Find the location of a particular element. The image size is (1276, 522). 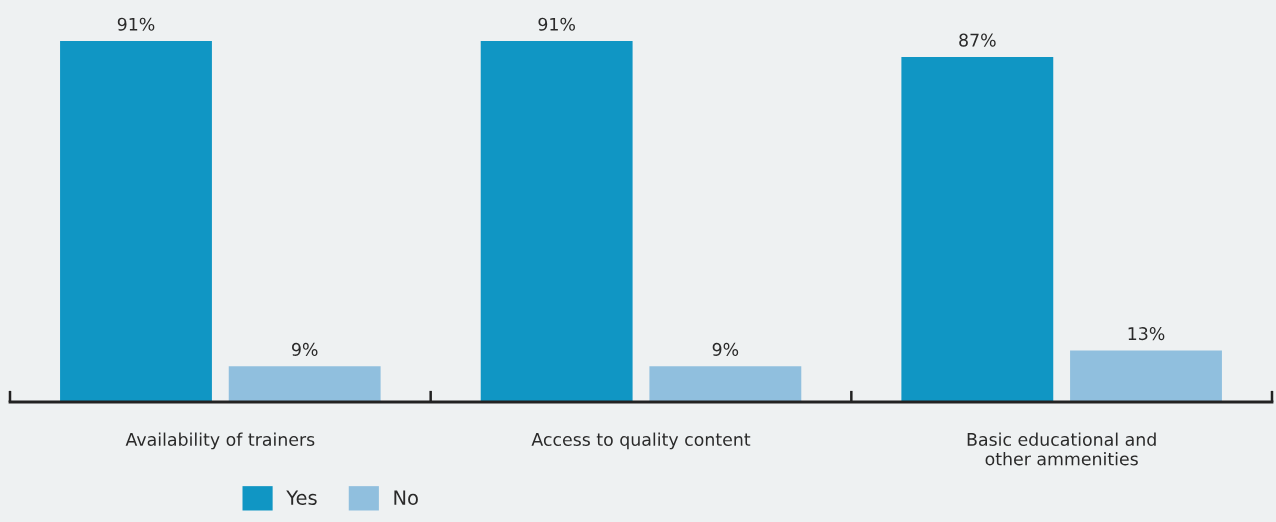

x-tick-label: Access to quality content is located at coordinates (641, 441).